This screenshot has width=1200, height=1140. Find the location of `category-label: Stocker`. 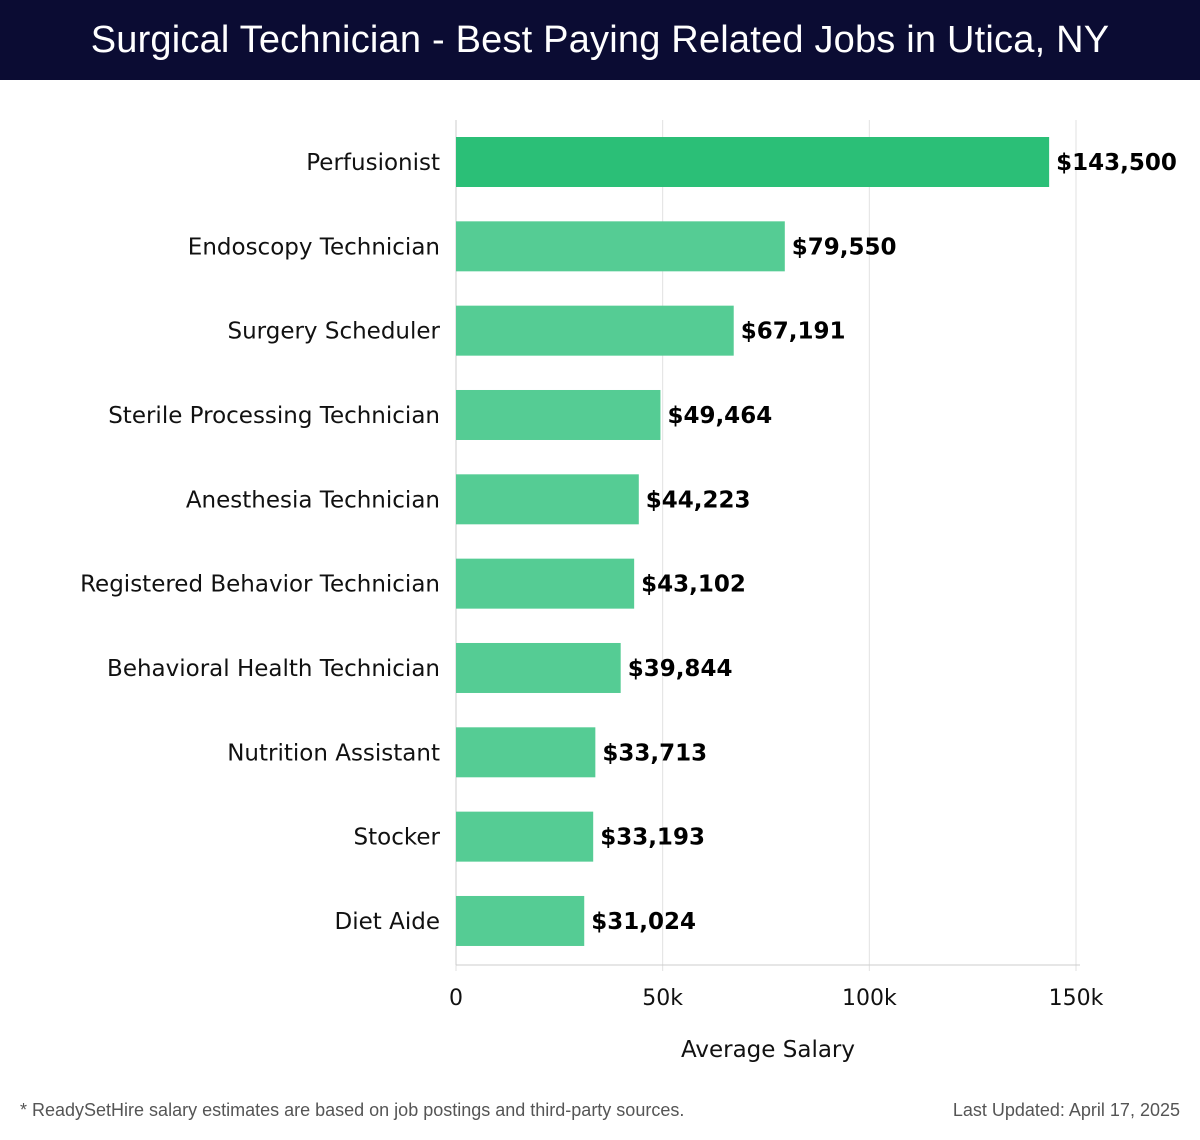

category-label: Stocker is located at coordinates (397, 838).